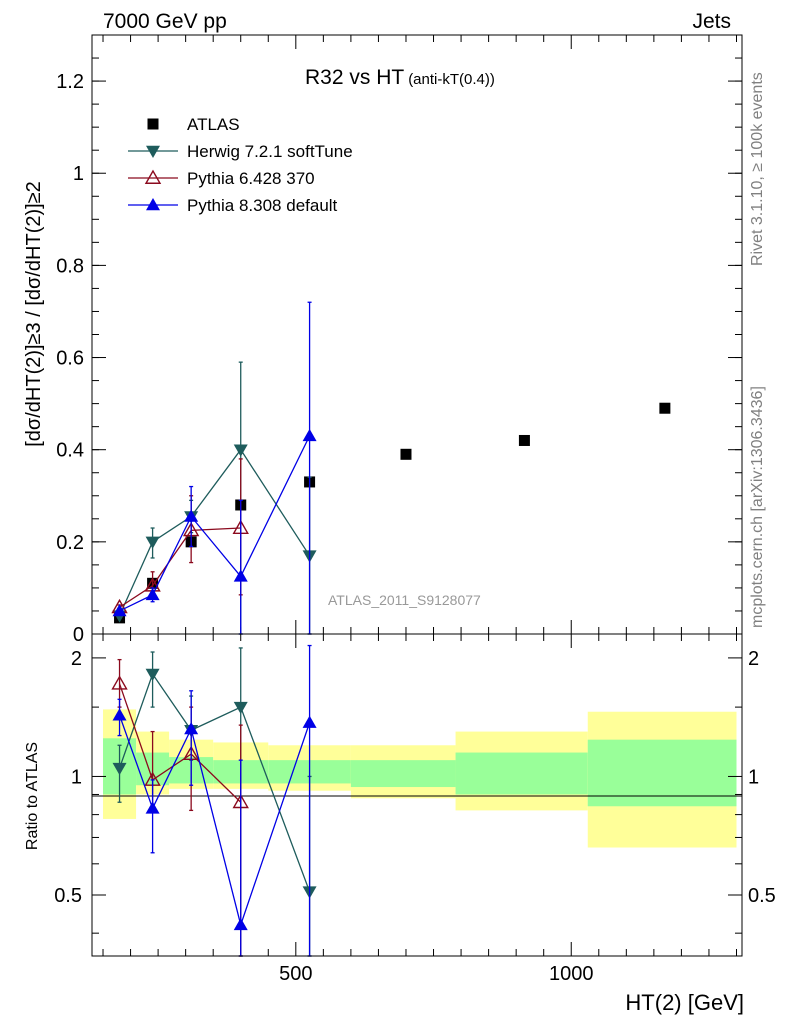 Image resolution: width=786 pixels, height=1024 pixels. I want to click on x-tick-label: 1000, so click(571, 974).